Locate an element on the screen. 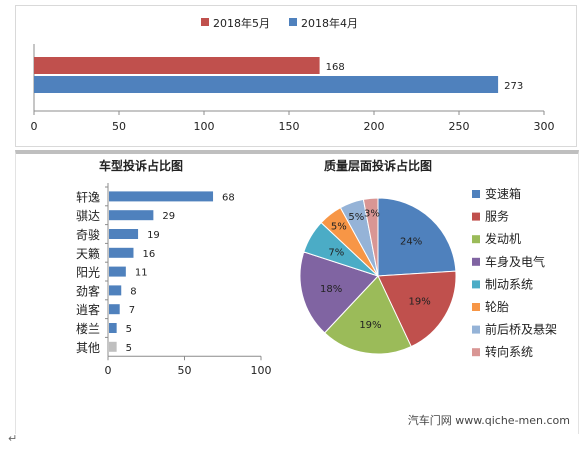  car-model-category-label-0: 轩逸 is located at coordinates (88, 197).